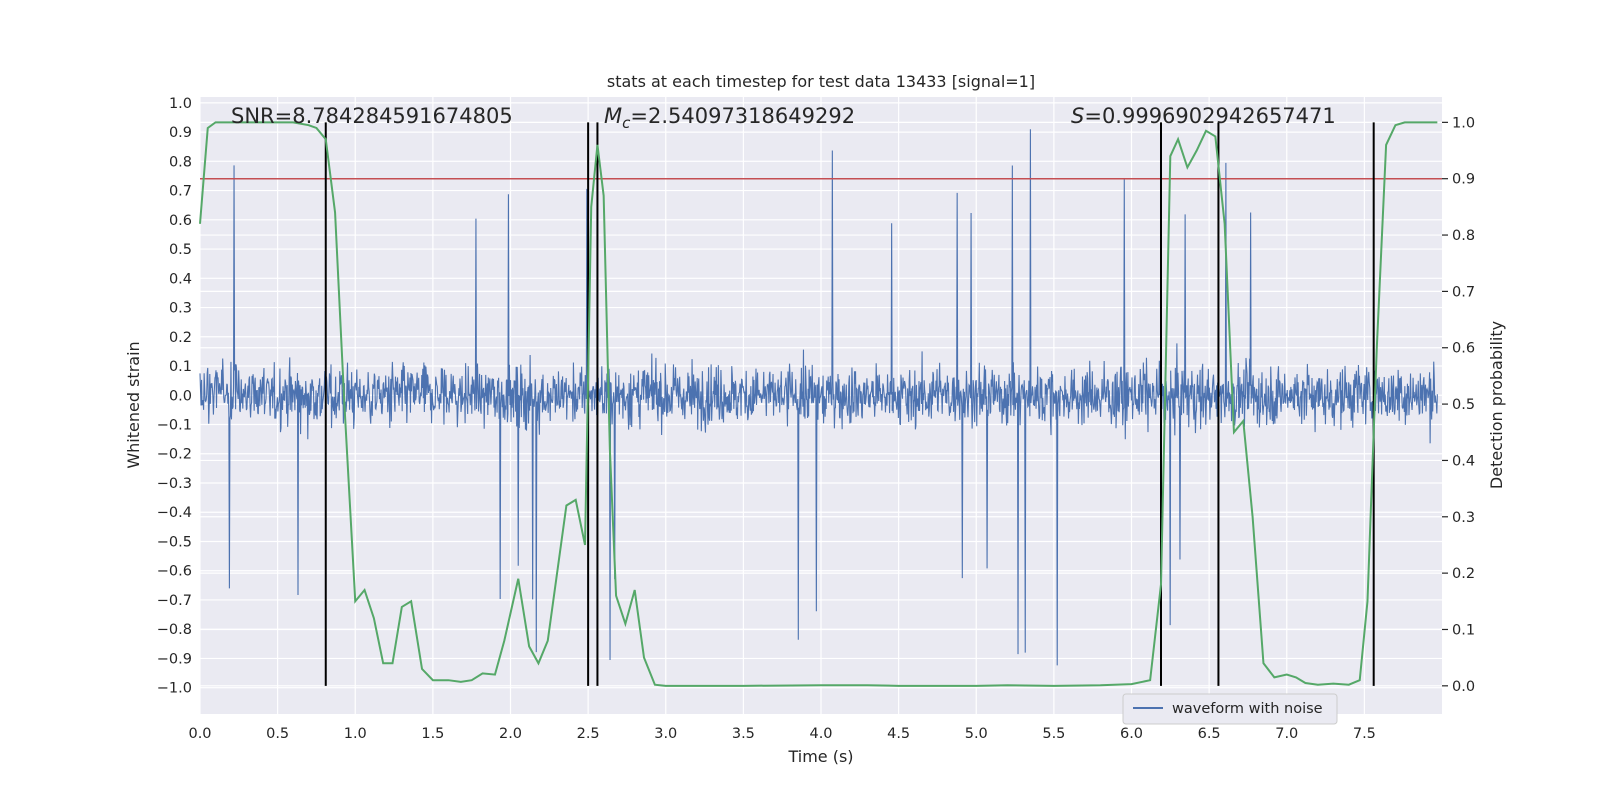 This screenshot has height=800, width=1600. Describe the element at coordinates (180, 279) in the screenshot. I see `y-left-tick-label: 0.4` at that location.